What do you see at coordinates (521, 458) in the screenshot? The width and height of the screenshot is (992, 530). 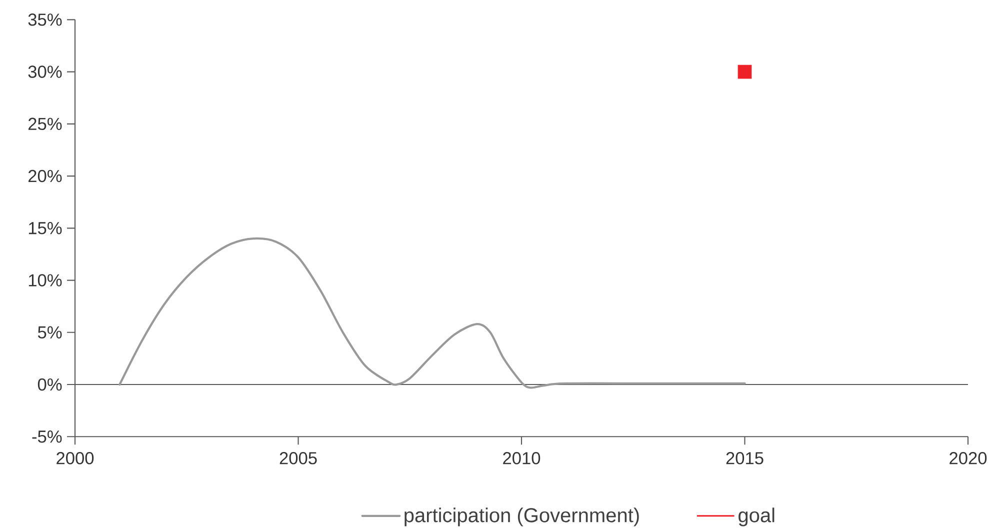 I see `x-tick-label: 2010` at bounding box center [521, 458].